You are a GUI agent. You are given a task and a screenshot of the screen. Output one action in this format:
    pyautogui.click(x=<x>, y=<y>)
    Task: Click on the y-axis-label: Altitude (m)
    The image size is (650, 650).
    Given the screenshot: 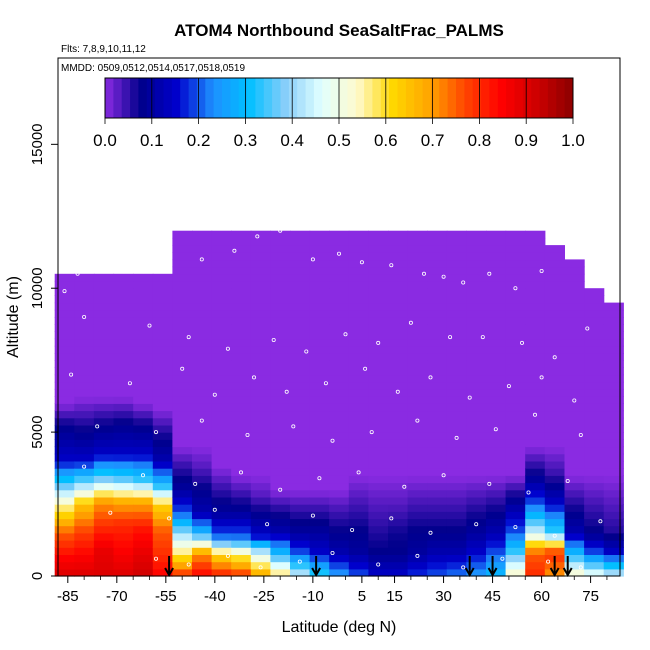 What is the action you would take?
    pyautogui.click(x=13, y=317)
    